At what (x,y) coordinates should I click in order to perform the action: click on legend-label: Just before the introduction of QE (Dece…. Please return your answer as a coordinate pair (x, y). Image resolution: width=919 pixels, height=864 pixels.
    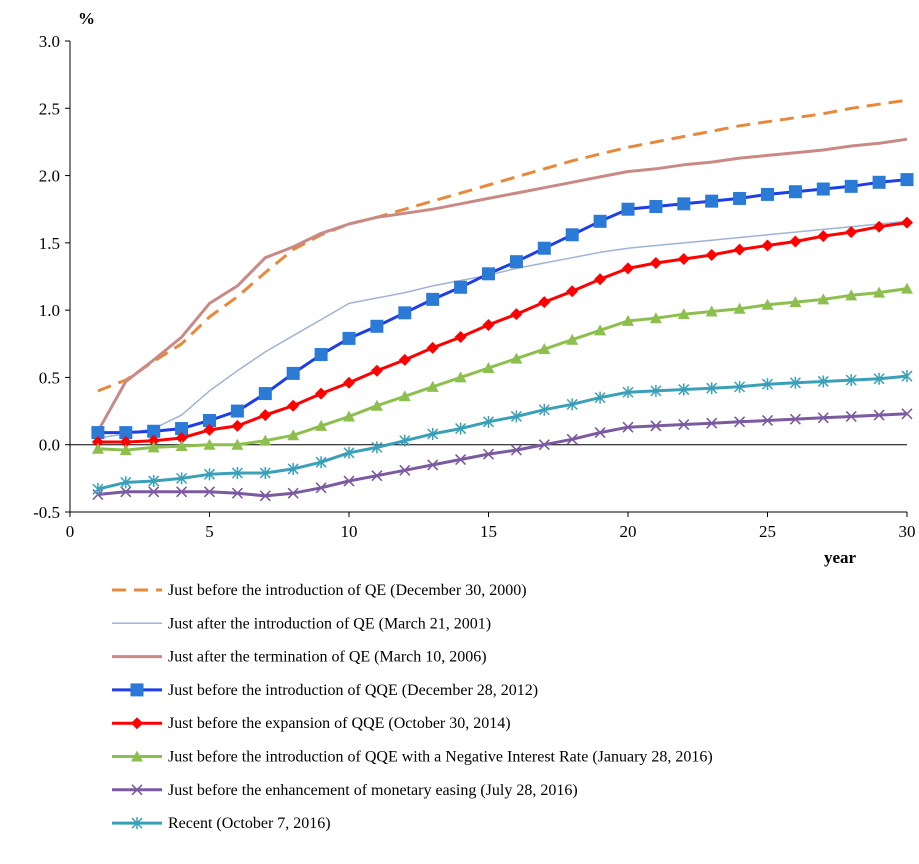
    Looking at the image, I should click on (347, 590).